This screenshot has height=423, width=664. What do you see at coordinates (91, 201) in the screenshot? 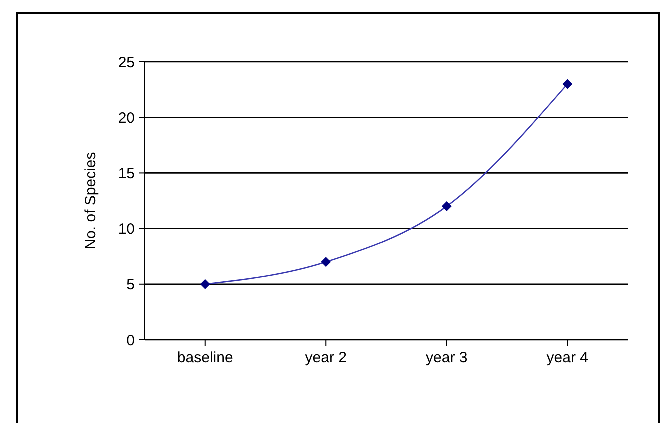
I see `y-axis-title: No. of Species` at bounding box center [91, 201].